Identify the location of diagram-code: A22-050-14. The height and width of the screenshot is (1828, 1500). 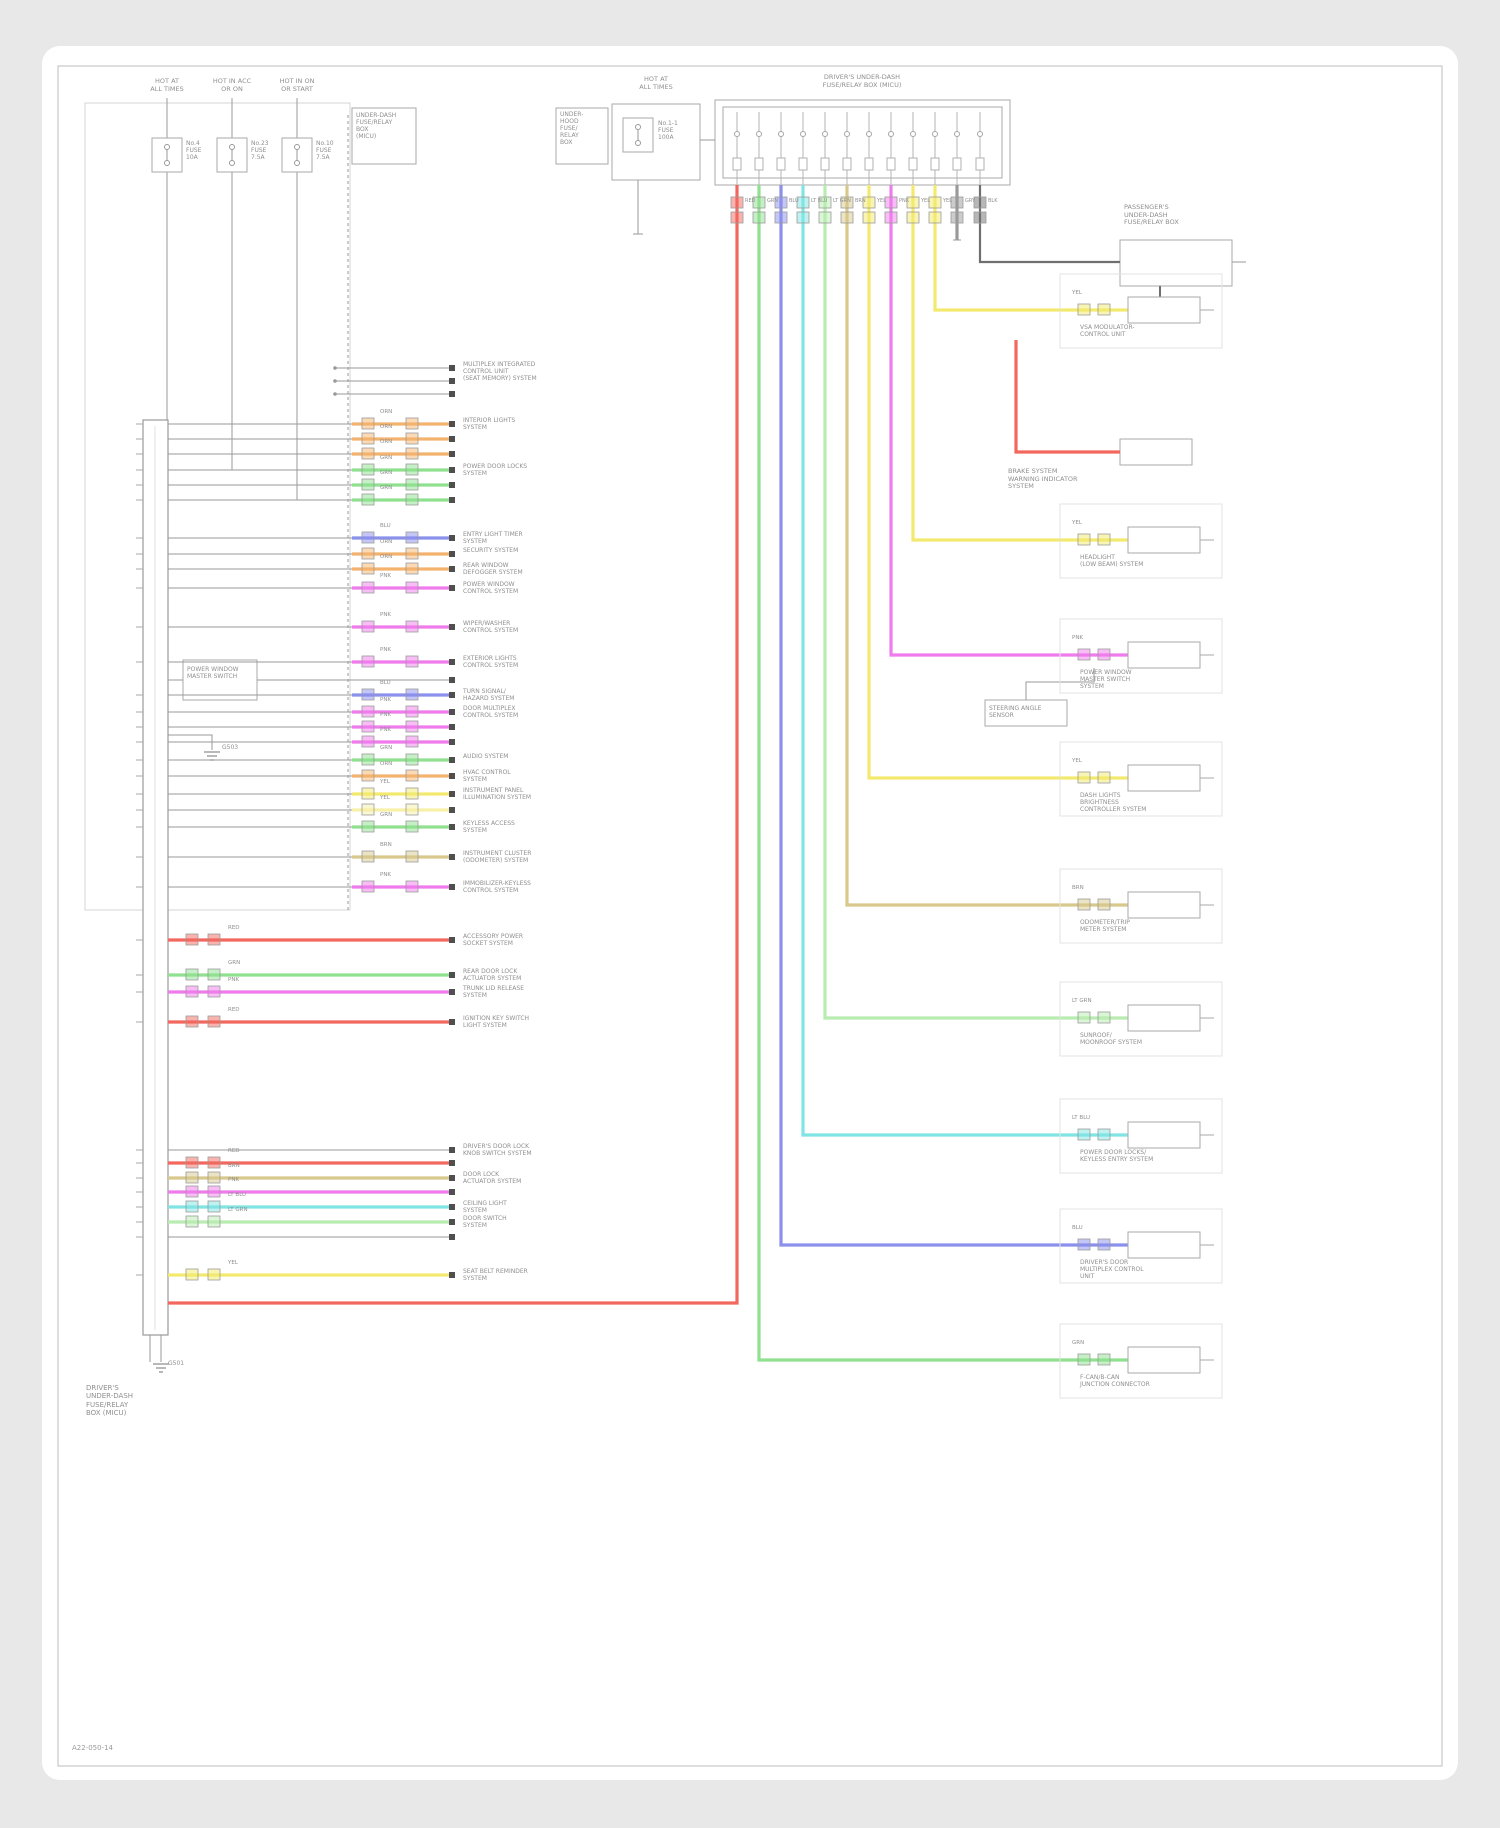
(93, 1748).